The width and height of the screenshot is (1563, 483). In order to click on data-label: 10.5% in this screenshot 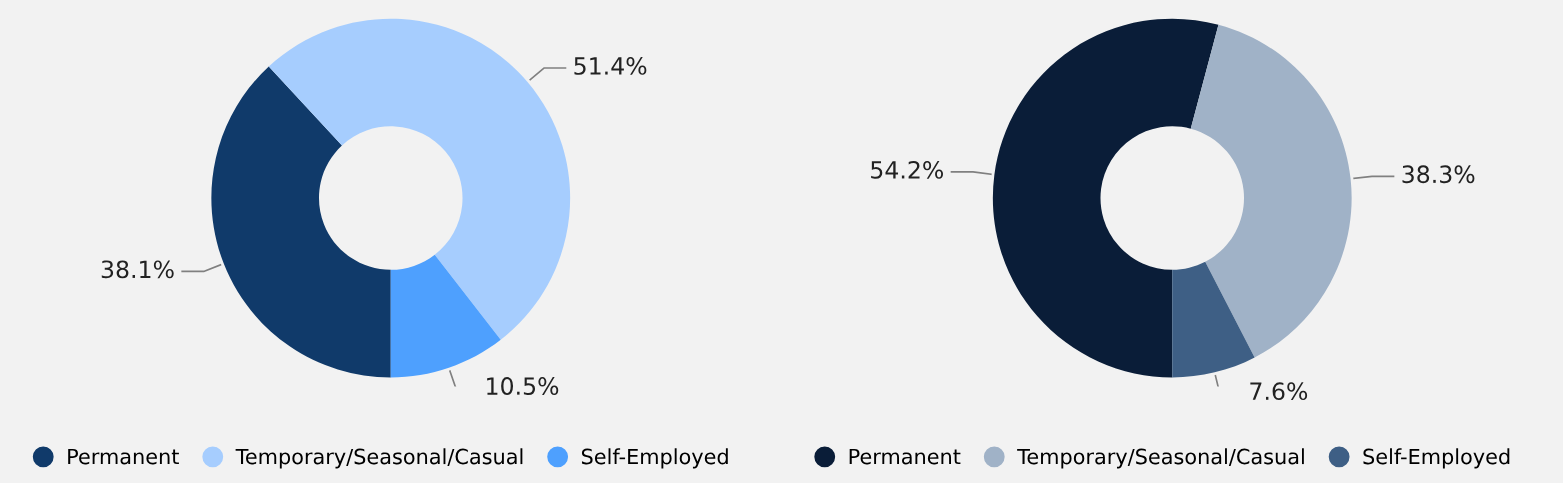, I will do `click(523, 386)`.